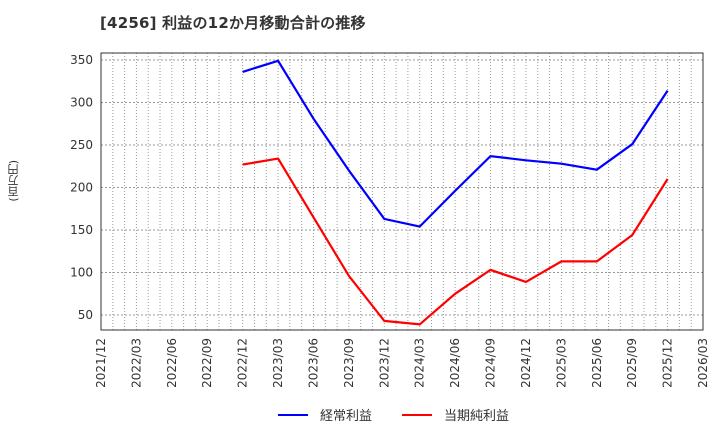 The image size is (720, 440). I want to click on y-tick-label: 50, so click(85, 315).